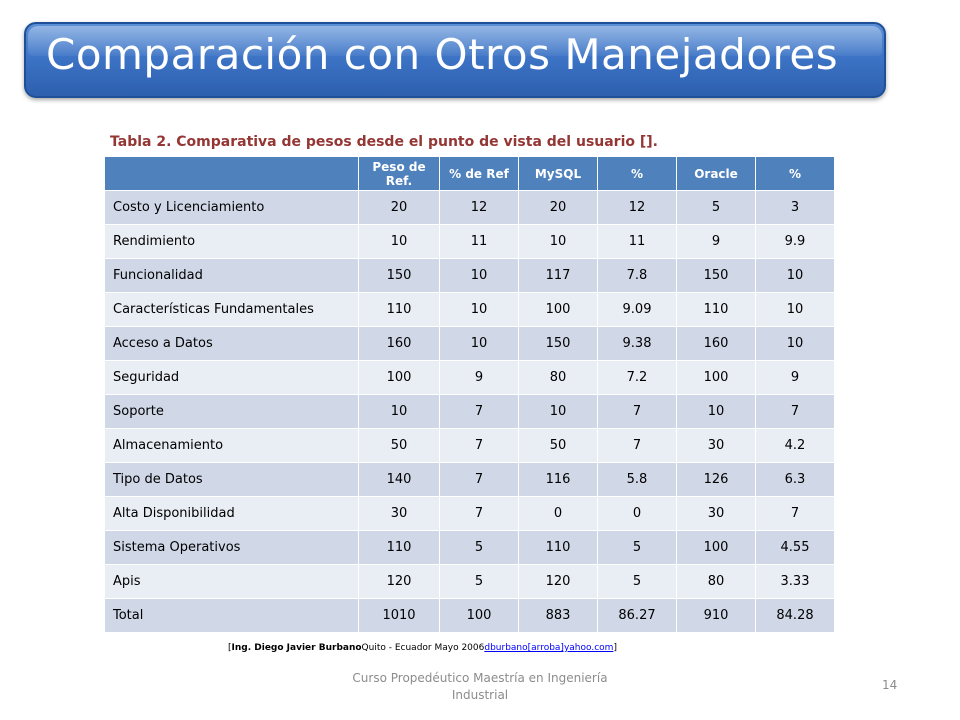 The width and height of the screenshot is (960, 720). I want to click on header-cell-blank, so click(231, 173).